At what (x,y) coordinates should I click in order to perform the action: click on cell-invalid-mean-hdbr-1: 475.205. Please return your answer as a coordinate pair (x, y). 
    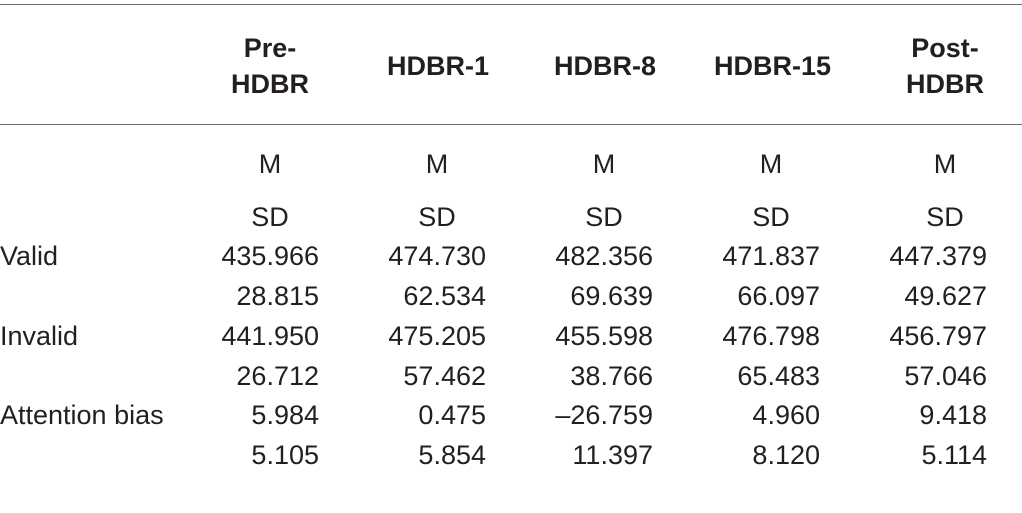
    Looking at the image, I should click on (437, 336).